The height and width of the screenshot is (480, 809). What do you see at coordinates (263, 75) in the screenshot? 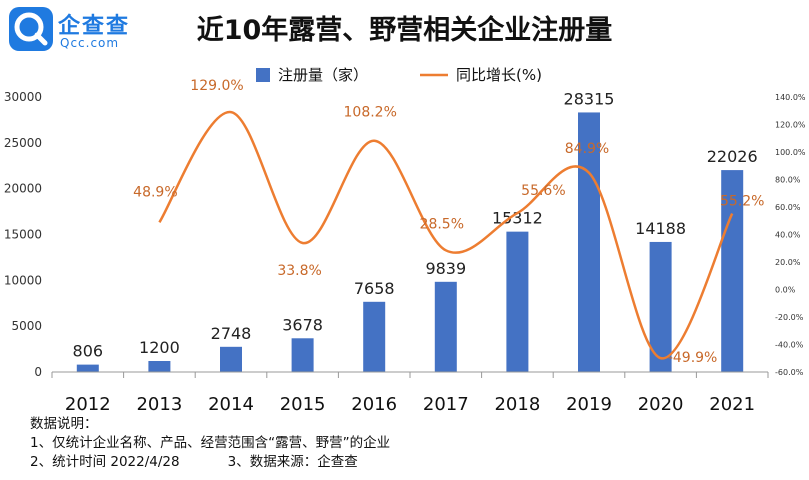
I see `legend-bar-swatch` at bounding box center [263, 75].